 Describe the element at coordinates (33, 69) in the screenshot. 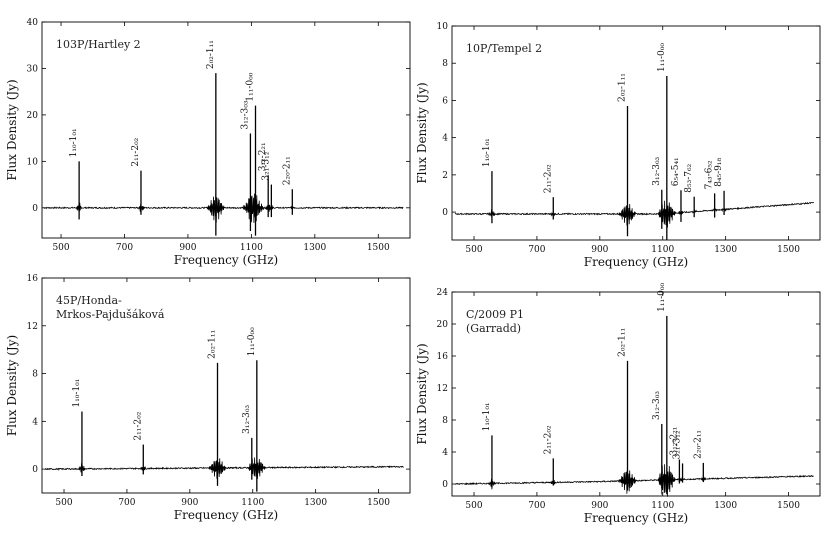

I see `y-tick-label: 30` at that location.